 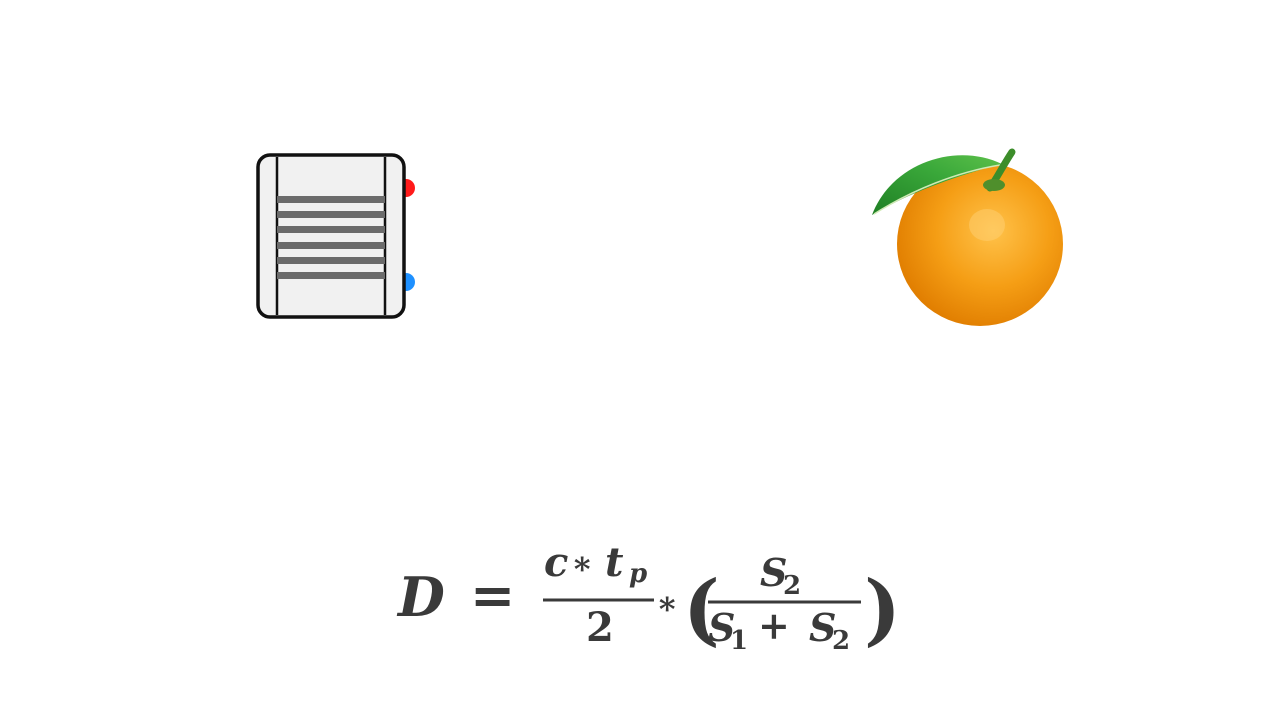 I want to click on formula-equals: =, so click(x=492, y=595).